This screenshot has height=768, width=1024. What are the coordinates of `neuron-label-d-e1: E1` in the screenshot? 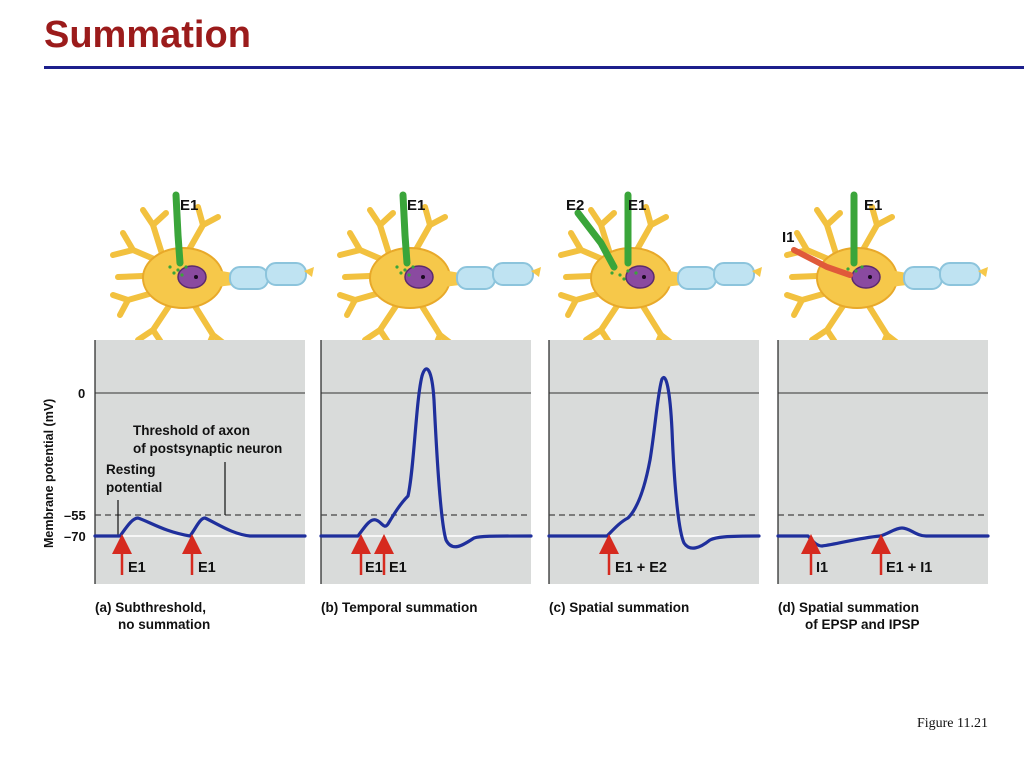 It's located at (873, 205).